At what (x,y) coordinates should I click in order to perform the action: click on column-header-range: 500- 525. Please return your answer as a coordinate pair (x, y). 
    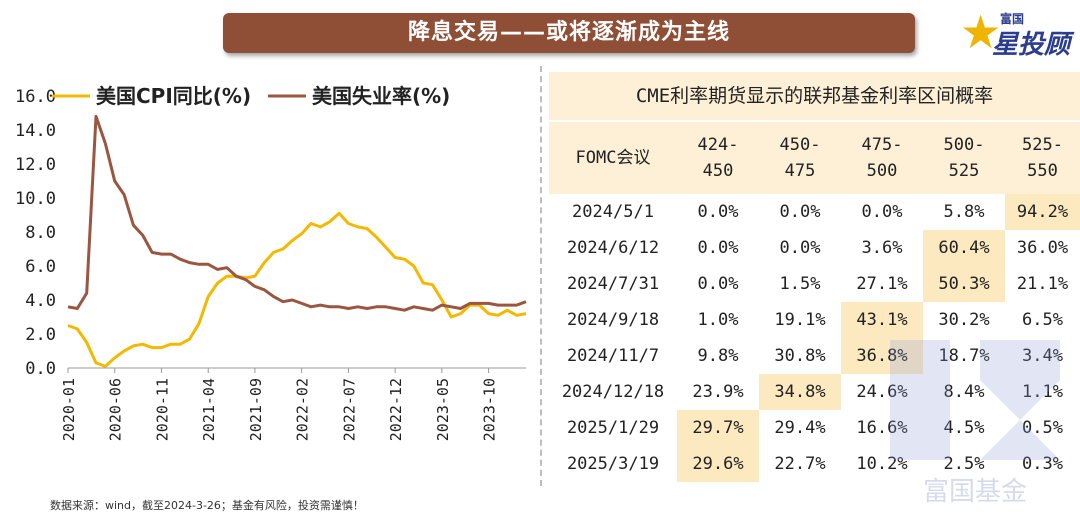
    Looking at the image, I should click on (964, 158).